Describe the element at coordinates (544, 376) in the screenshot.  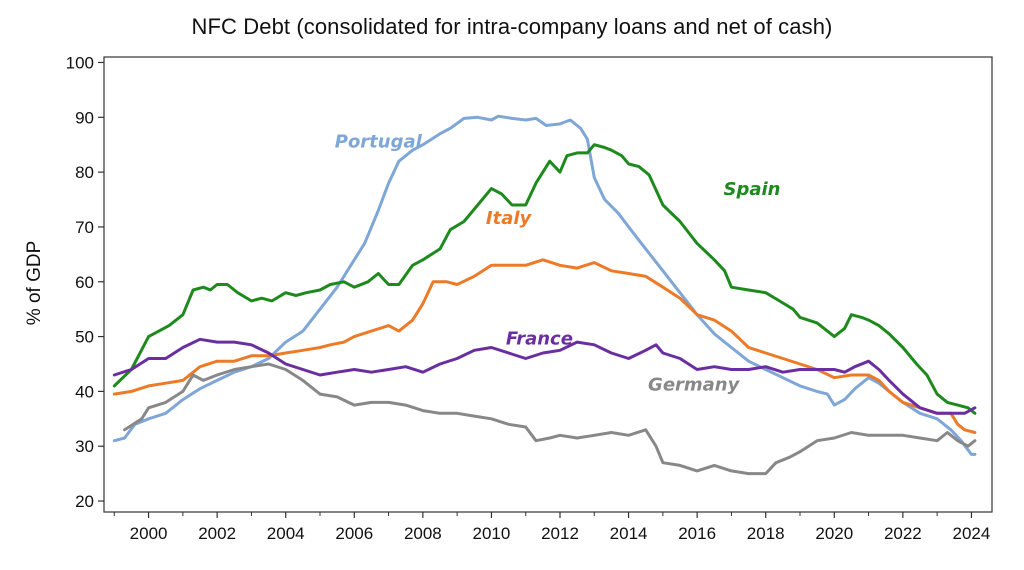
I see `series-line-france` at that location.